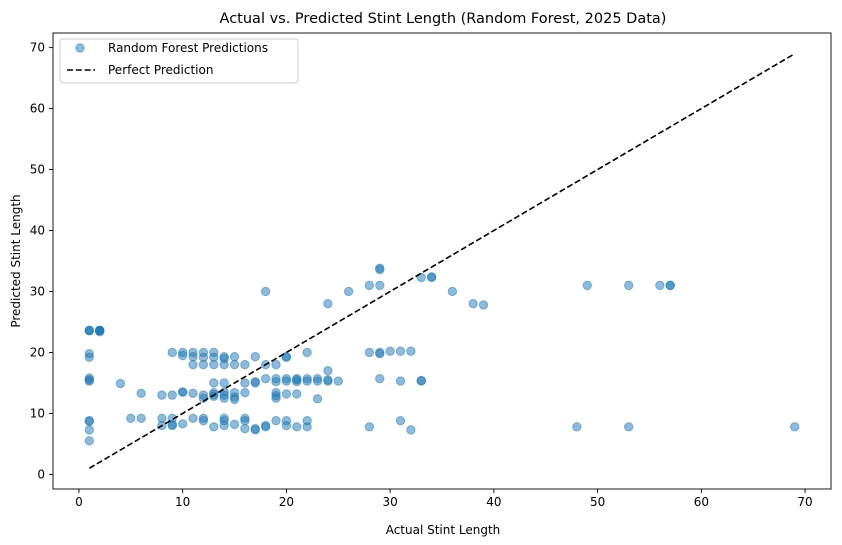 This screenshot has height=545, width=842. What do you see at coordinates (443, 530) in the screenshot?
I see `x-axis-label: Actual Stint Length` at bounding box center [443, 530].